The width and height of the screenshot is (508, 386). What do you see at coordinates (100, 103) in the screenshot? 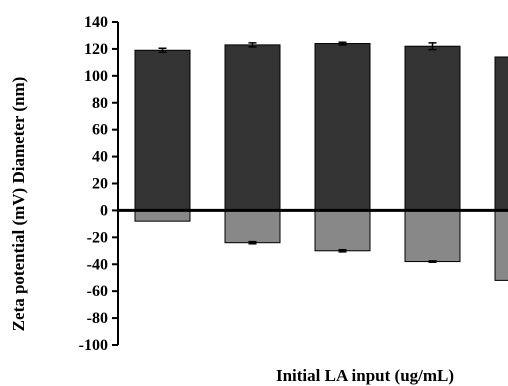
I see `y-tick-label: 80` at bounding box center [100, 103].